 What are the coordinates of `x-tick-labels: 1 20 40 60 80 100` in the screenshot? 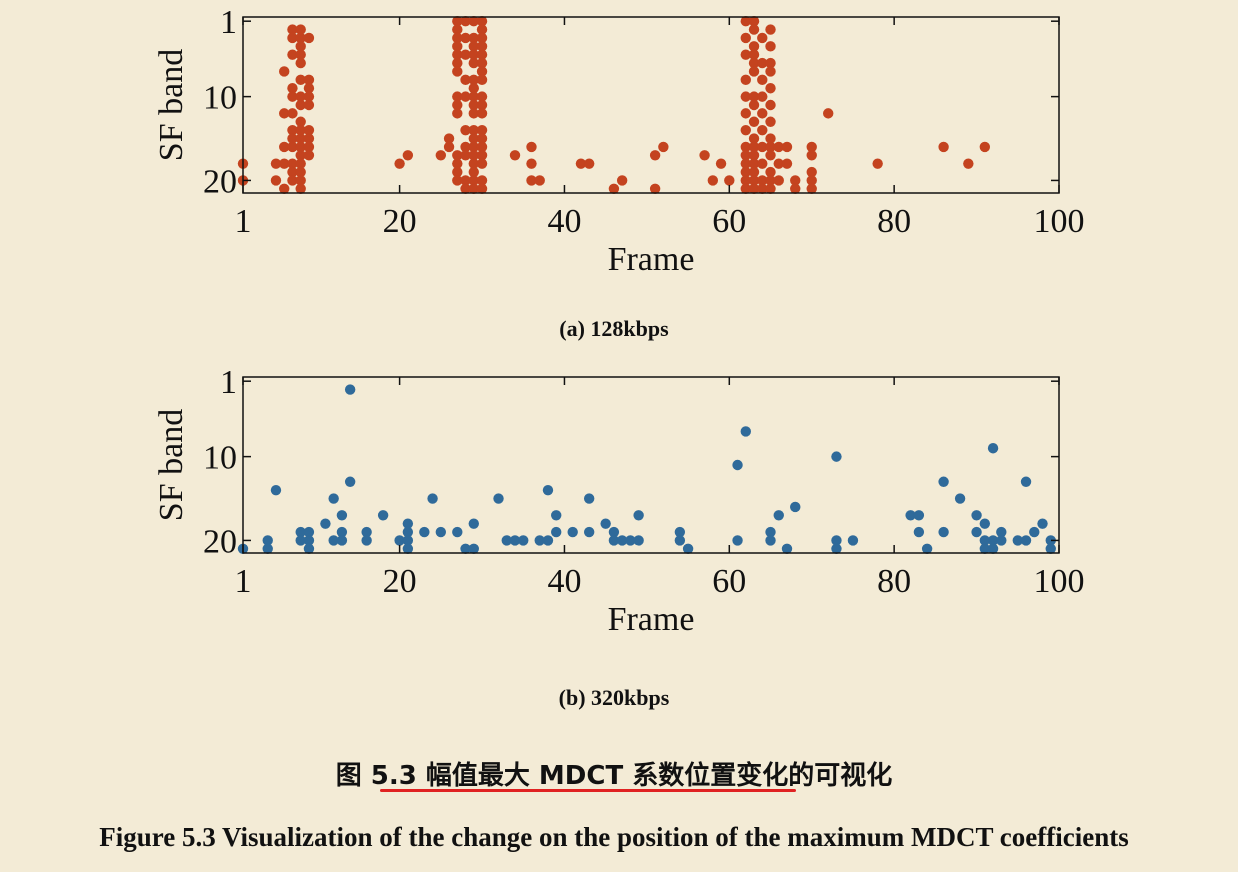 It's located at (660, 581).